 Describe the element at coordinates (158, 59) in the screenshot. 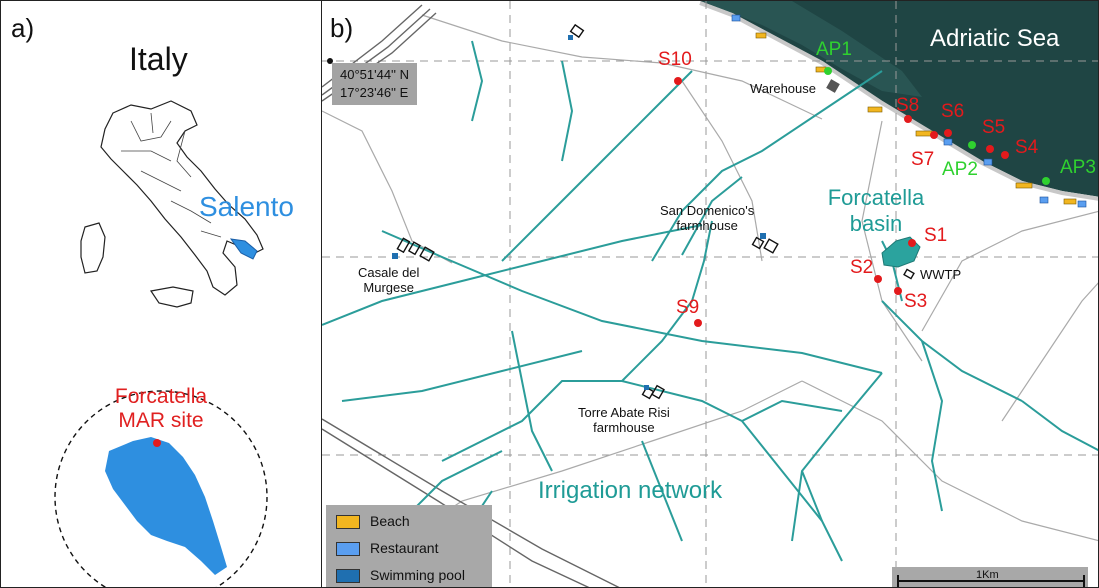

I see `country-title: Italy` at that location.